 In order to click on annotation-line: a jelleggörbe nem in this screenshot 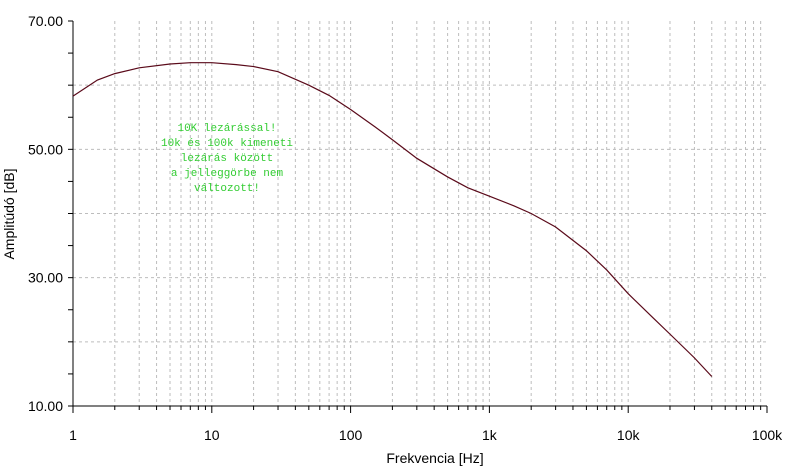, I will do `click(227, 174)`.